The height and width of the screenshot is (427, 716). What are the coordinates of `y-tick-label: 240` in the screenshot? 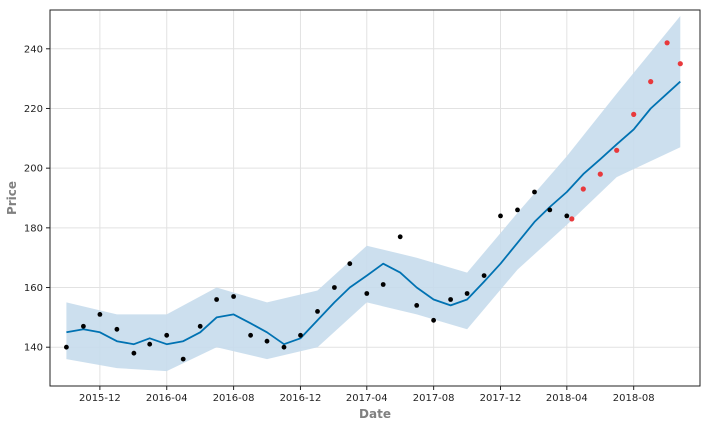 It's located at (33, 49).